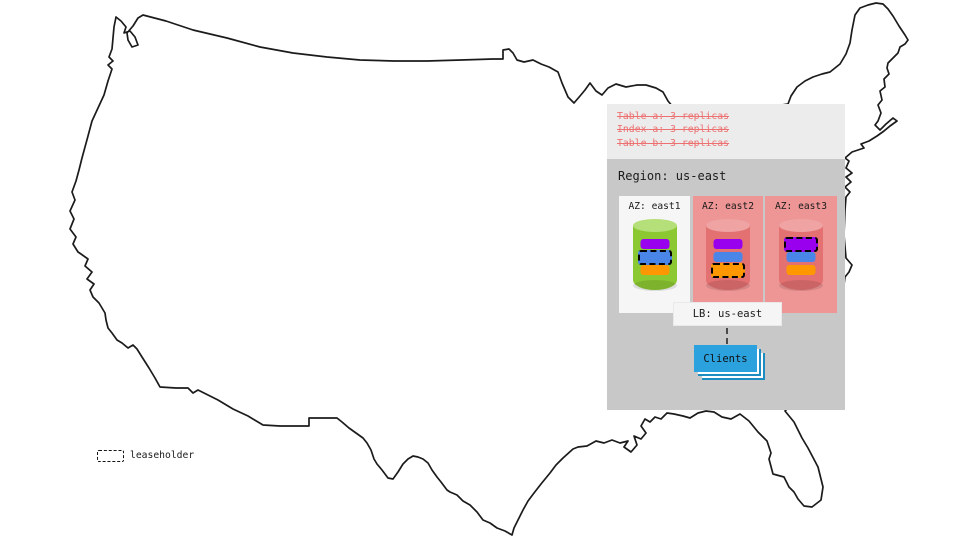  I want to click on lb-clients-connector, so click(727, 336).